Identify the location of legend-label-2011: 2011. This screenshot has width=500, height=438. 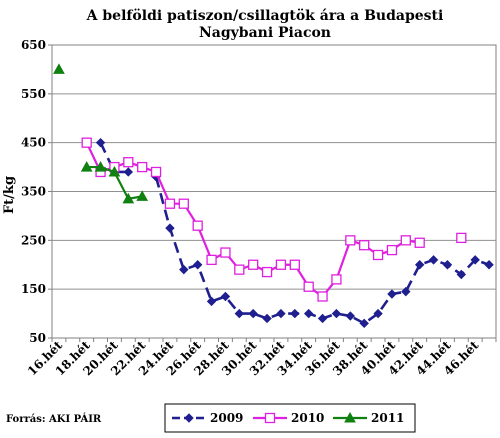
(387, 418).